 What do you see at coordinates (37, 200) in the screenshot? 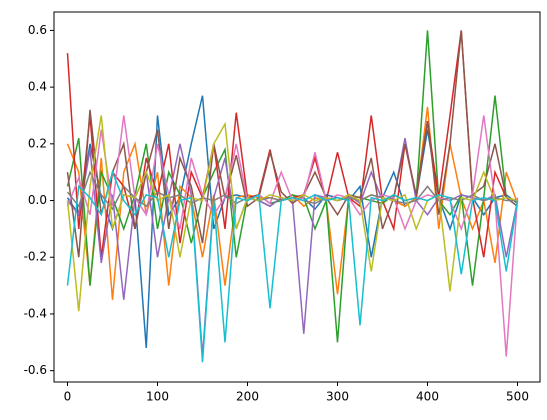
I see `y-tick-label: 0.0` at bounding box center [37, 200].